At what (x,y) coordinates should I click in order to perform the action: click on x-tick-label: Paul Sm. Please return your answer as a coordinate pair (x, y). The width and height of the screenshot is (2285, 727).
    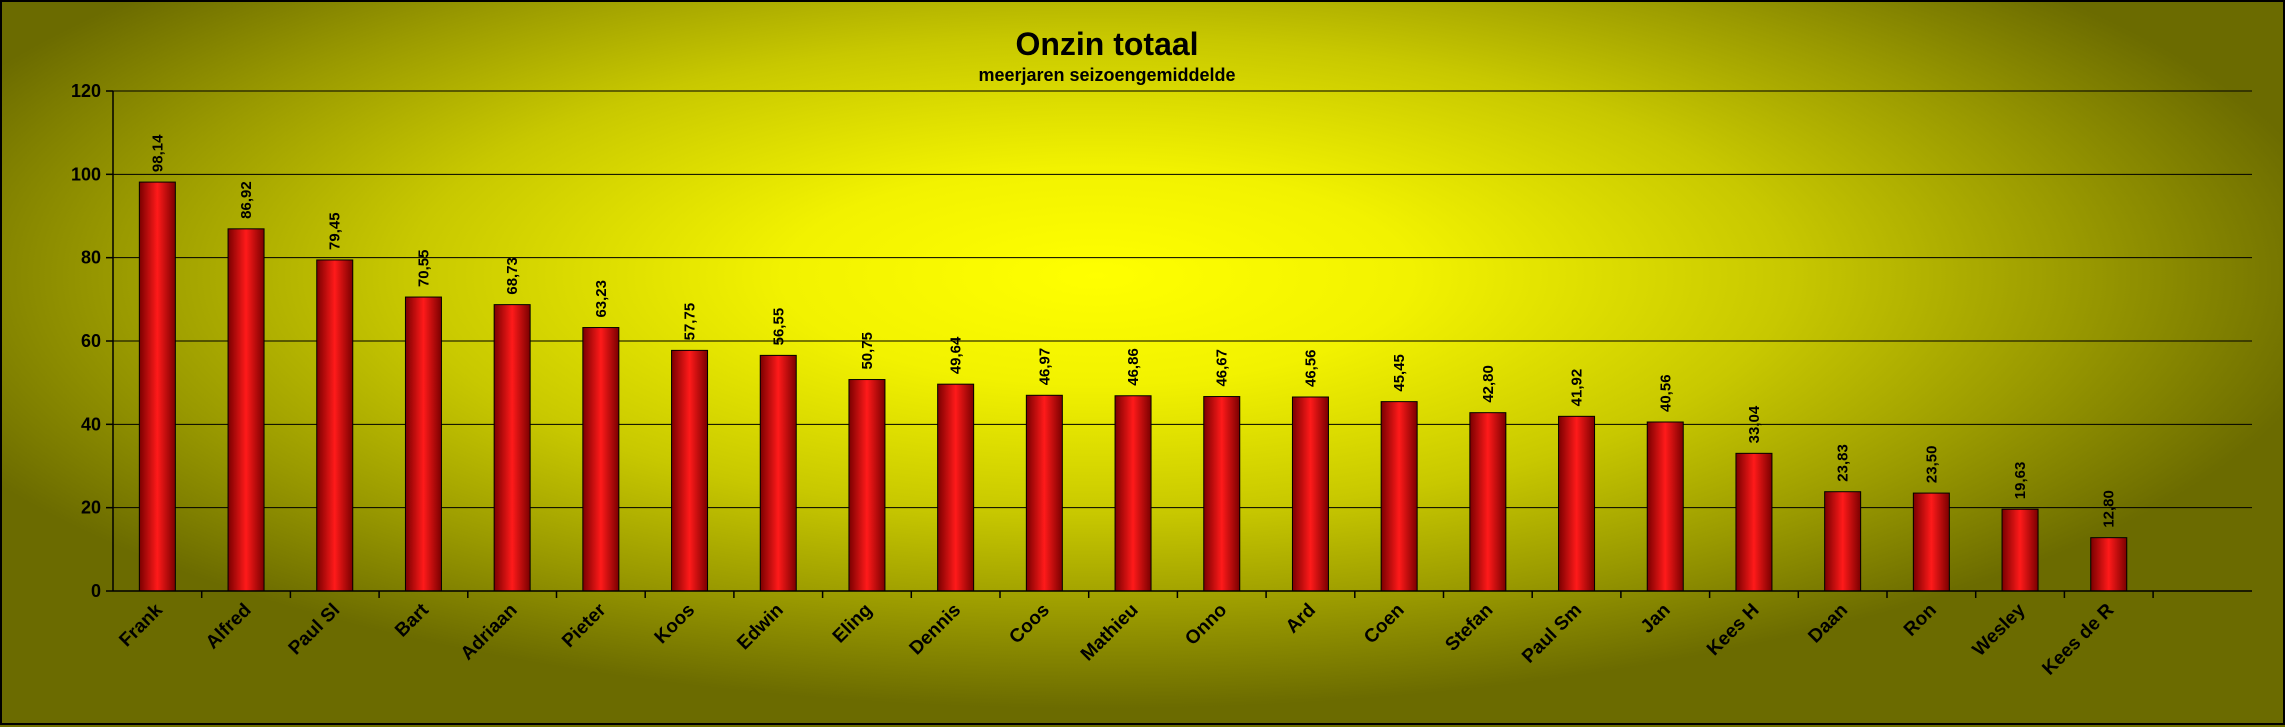
    Looking at the image, I should click on (1552, 634).